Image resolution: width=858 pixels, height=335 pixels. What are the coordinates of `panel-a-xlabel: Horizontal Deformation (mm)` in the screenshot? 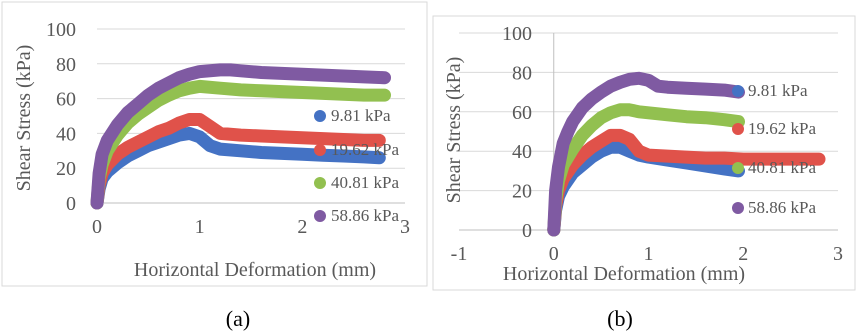 It's located at (255, 270).